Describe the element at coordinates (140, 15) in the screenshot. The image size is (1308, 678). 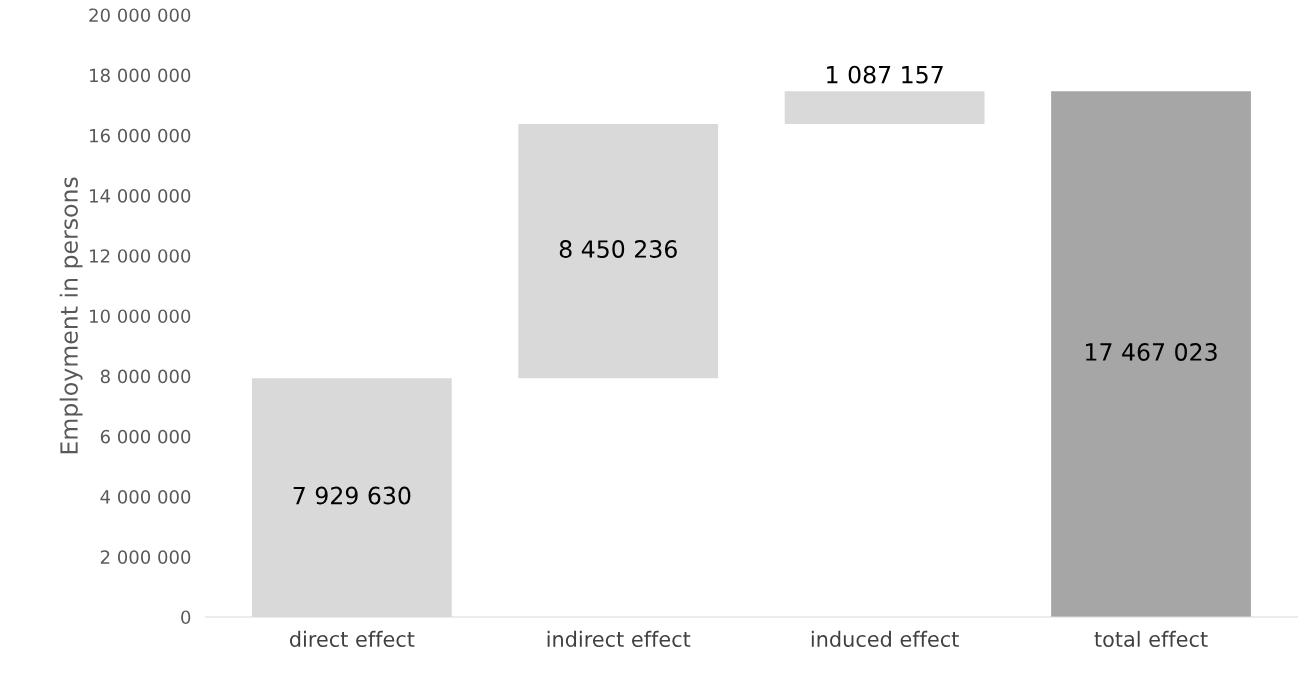
I see `y-tick-label: 20 000 000` at that location.